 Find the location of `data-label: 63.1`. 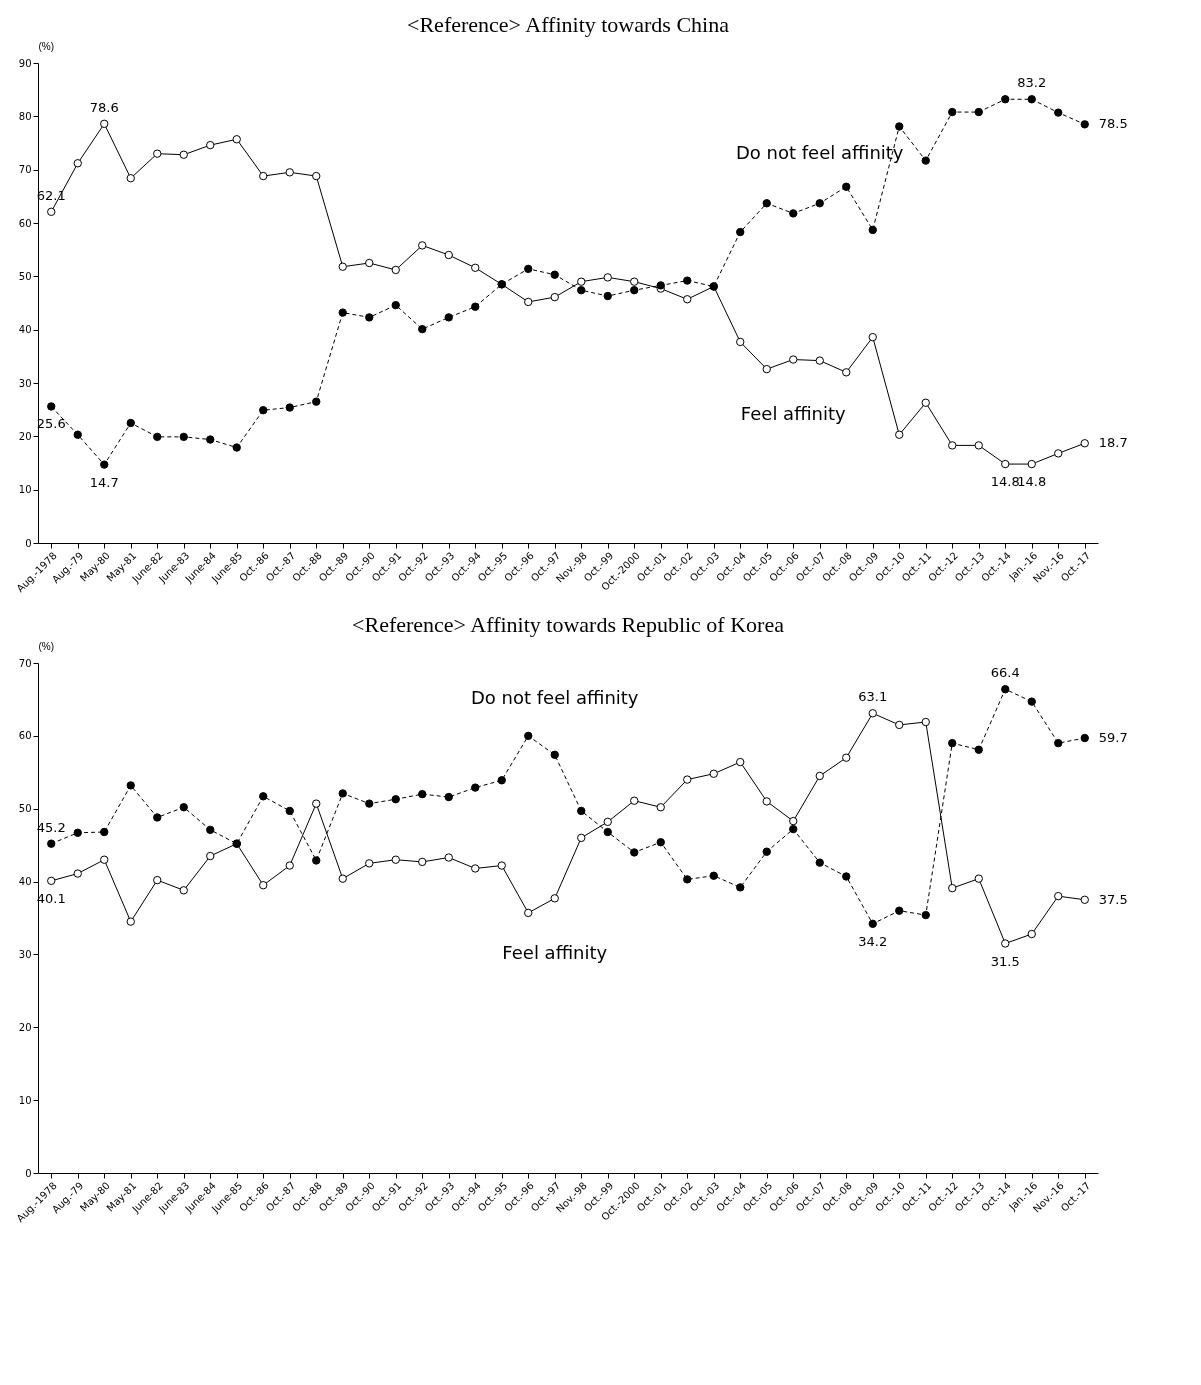

data-label: 63.1 is located at coordinates (873, 697).